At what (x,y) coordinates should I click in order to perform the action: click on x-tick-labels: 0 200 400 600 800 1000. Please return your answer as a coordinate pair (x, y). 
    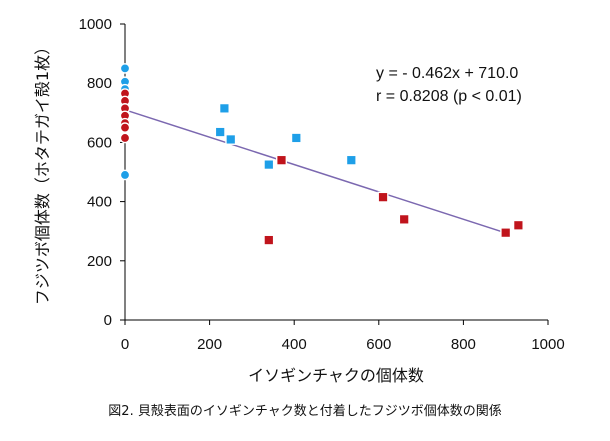
    Looking at the image, I should click on (343, 344).